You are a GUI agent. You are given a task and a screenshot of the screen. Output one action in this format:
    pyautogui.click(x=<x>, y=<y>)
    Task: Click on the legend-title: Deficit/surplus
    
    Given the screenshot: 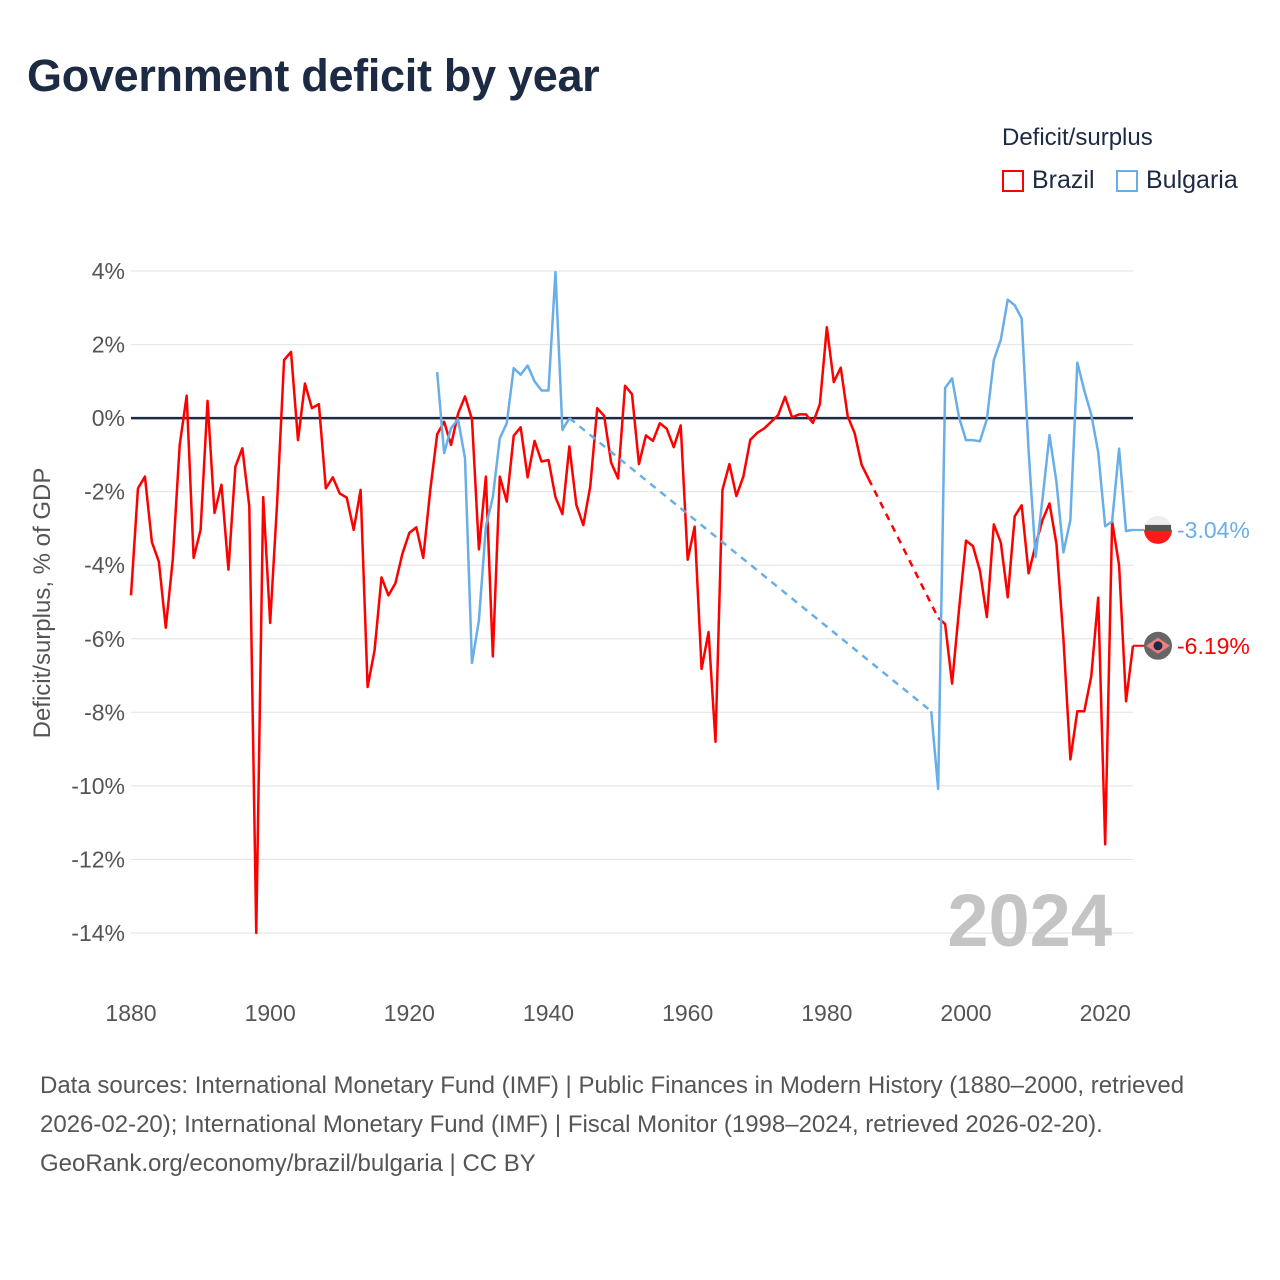 What is the action you would take?
    pyautogui.click(x=1077, y=137)
    